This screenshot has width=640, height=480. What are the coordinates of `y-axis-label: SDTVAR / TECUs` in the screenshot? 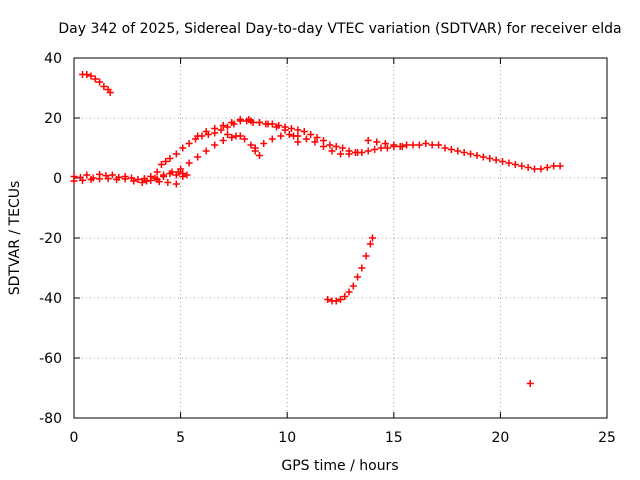 It's located at (15, 238).